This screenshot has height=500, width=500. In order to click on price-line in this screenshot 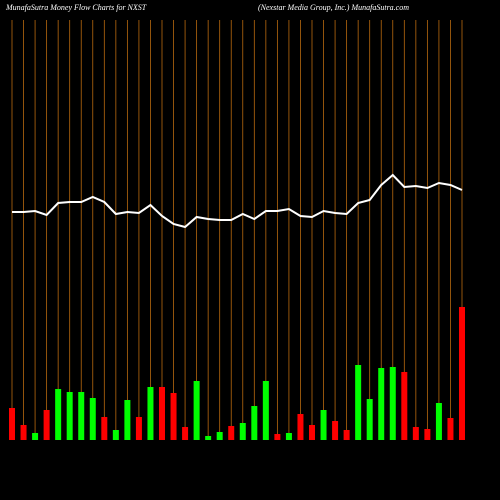, I will do `click(237, 201)`.